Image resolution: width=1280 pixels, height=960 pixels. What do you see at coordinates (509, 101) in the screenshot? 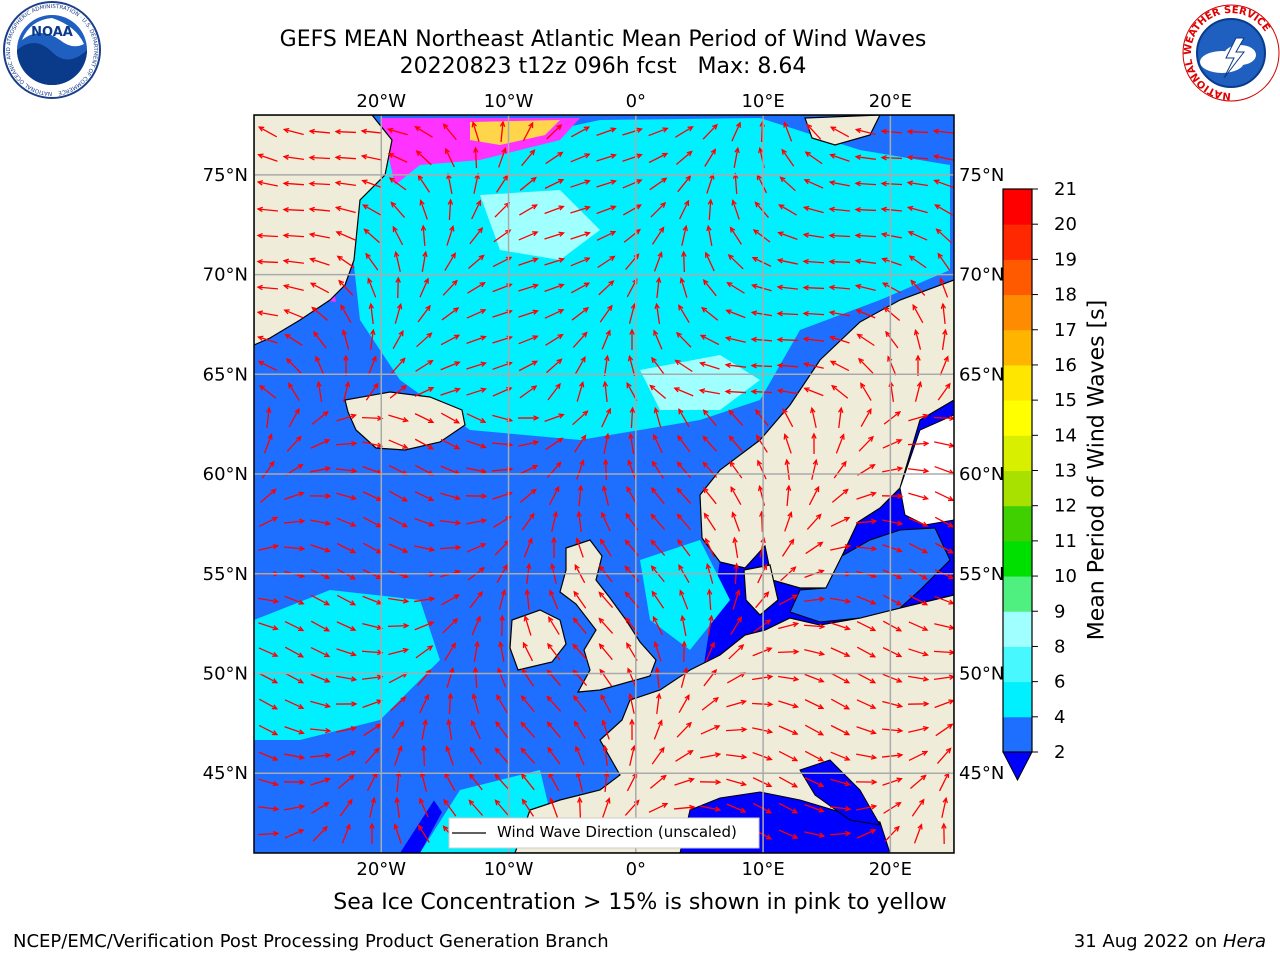
I see `lon-label-top: 10°W` at bounding box center [509, 101].